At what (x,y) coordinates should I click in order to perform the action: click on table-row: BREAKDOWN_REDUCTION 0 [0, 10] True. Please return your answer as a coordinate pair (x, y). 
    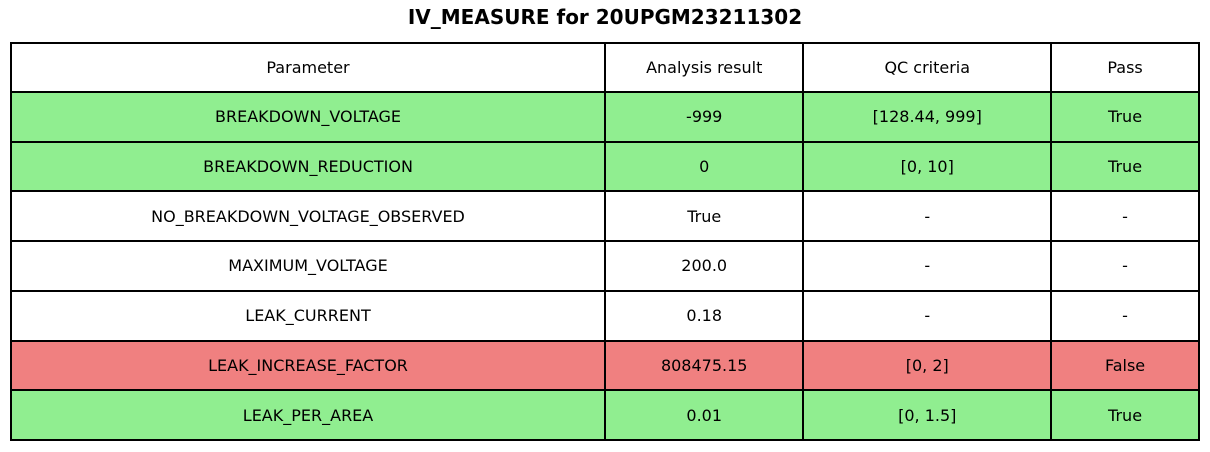
    Looking at the image, I should click on (604, 166).